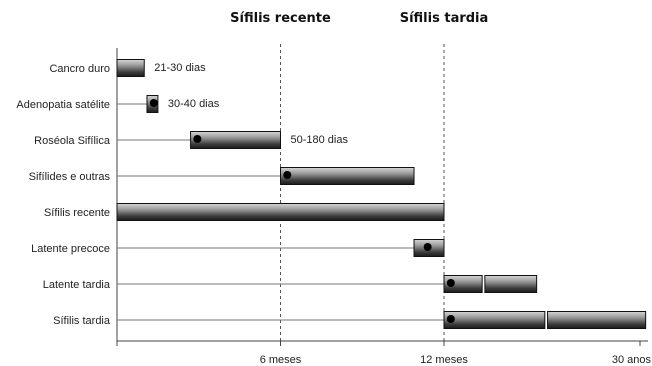  What do you see at coordinates (238, 248) in the screenshot?
I see `timeline-row: Latente precoce` at bounding box center [238, 248].